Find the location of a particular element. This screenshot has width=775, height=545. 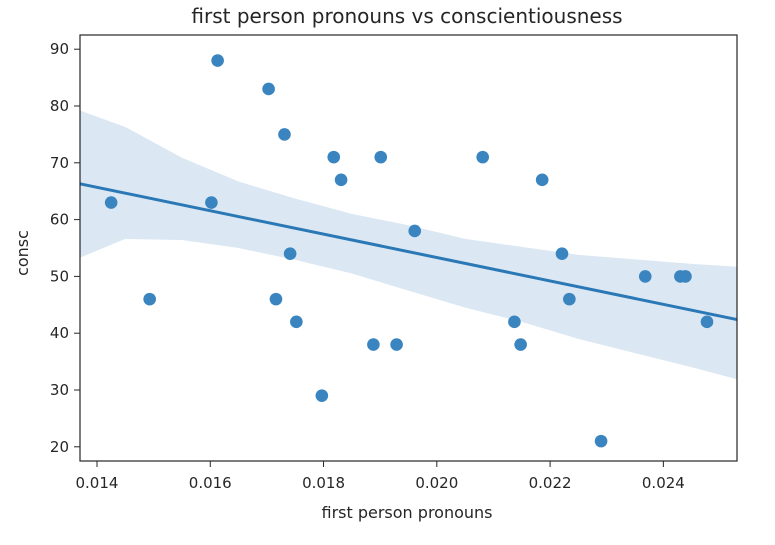

y-tick-label: 20 is located at coordinates (59, 447).